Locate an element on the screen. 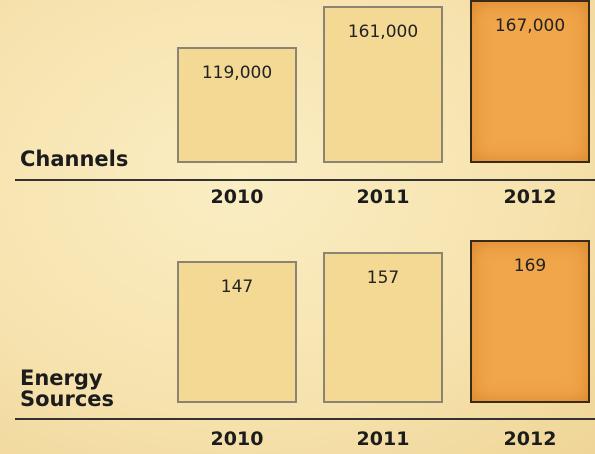 The width and height of the screenshot is (595, 454). chart-title: Energy Sources is located at coordinates (67, 388).